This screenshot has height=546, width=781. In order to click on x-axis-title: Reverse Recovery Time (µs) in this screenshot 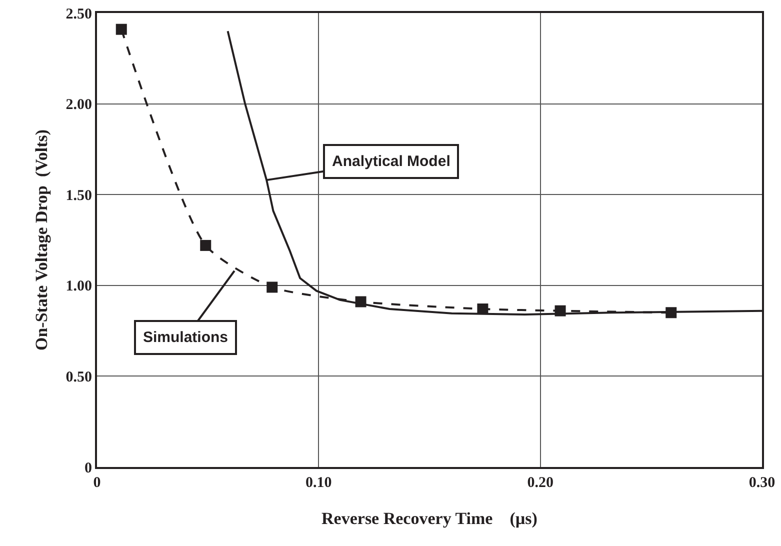, I will do `click(430, 518)`.